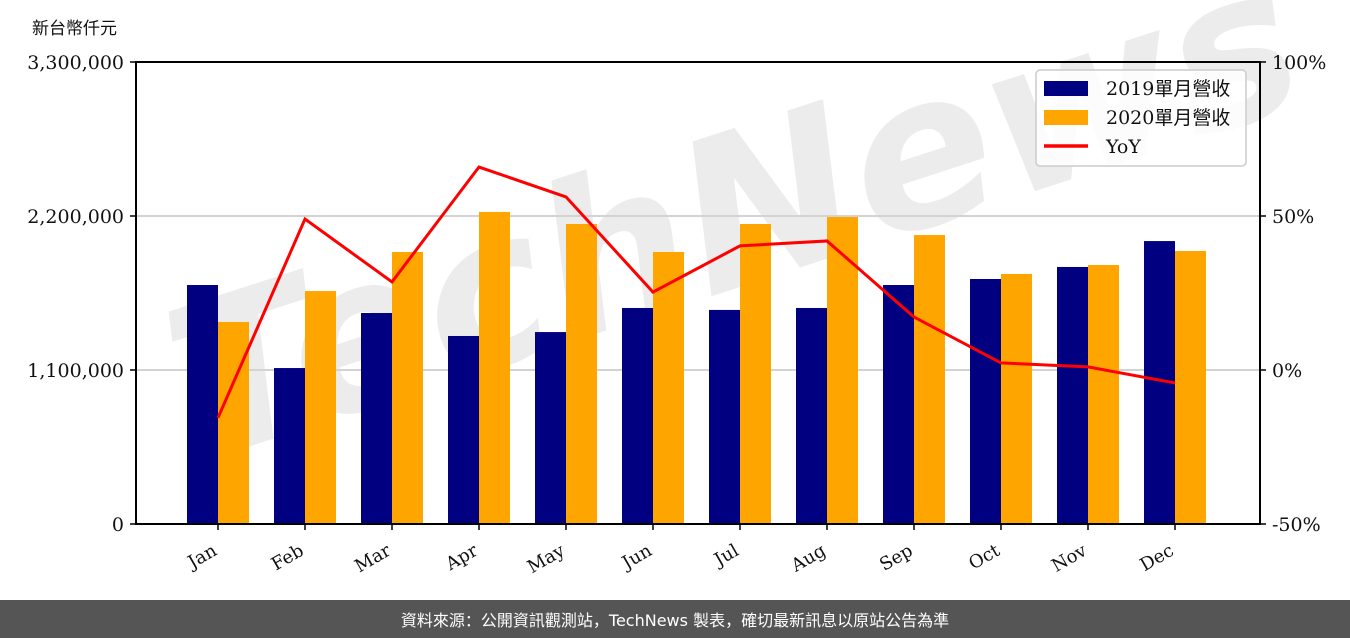 The height and width of the screenshot is (638, 1350). Describe the element at coordinates (984, 557) in the screenshot. I see `x-tick-label: Oct` at that location.